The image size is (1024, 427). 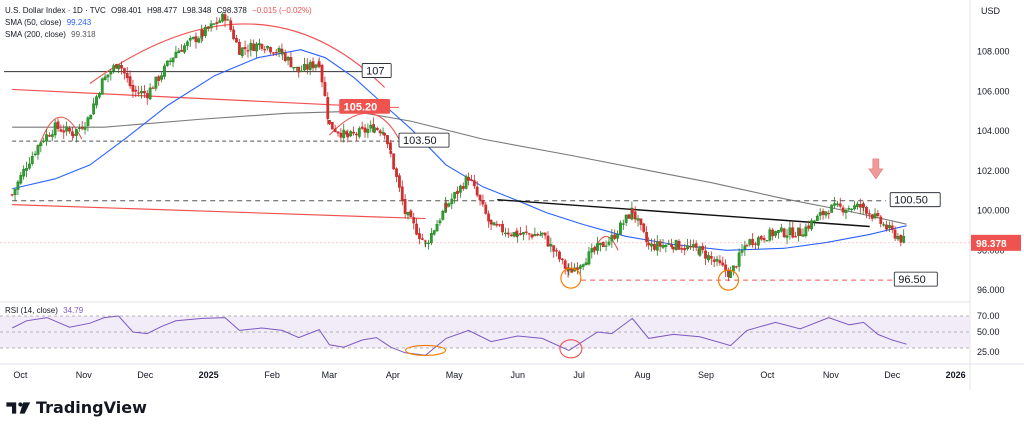 I want to click on sma50-legend: SMA (50, close) 99.243, so click(x=49, y=23).